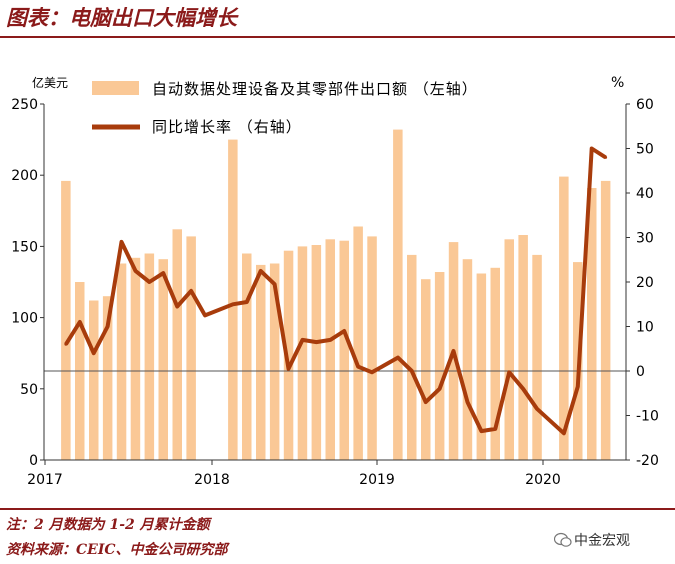 Image resolution: width=675 pixels, height=564 pixels. I want to click on right-tick-label: 10, so click(645, 328).